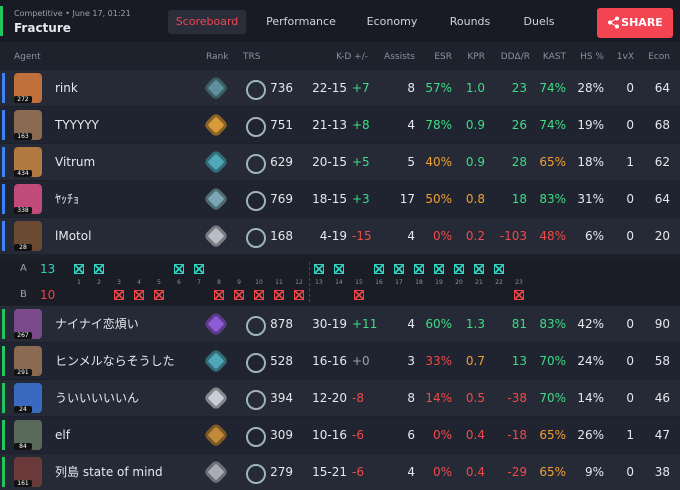 The height and width of the screenshot is (490, 680). What do you see at coordinates (642, 22) in the screenshot?
I see `share-label: SHARE` at bounding box center [642, 22].